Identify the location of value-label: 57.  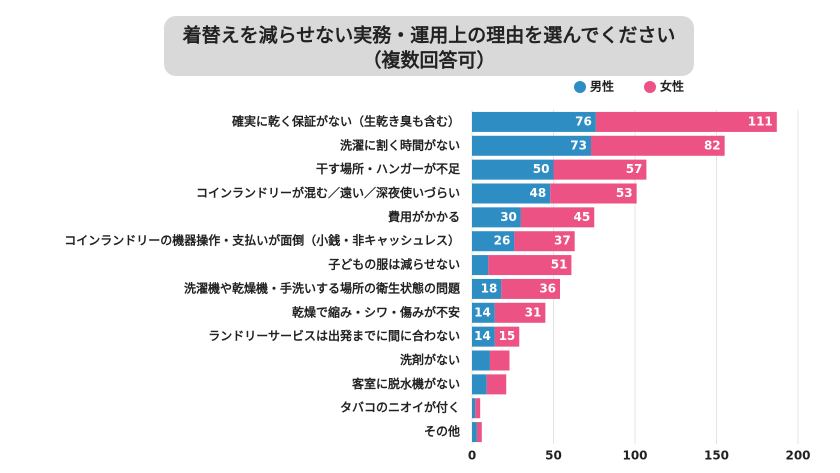
(634, 169).